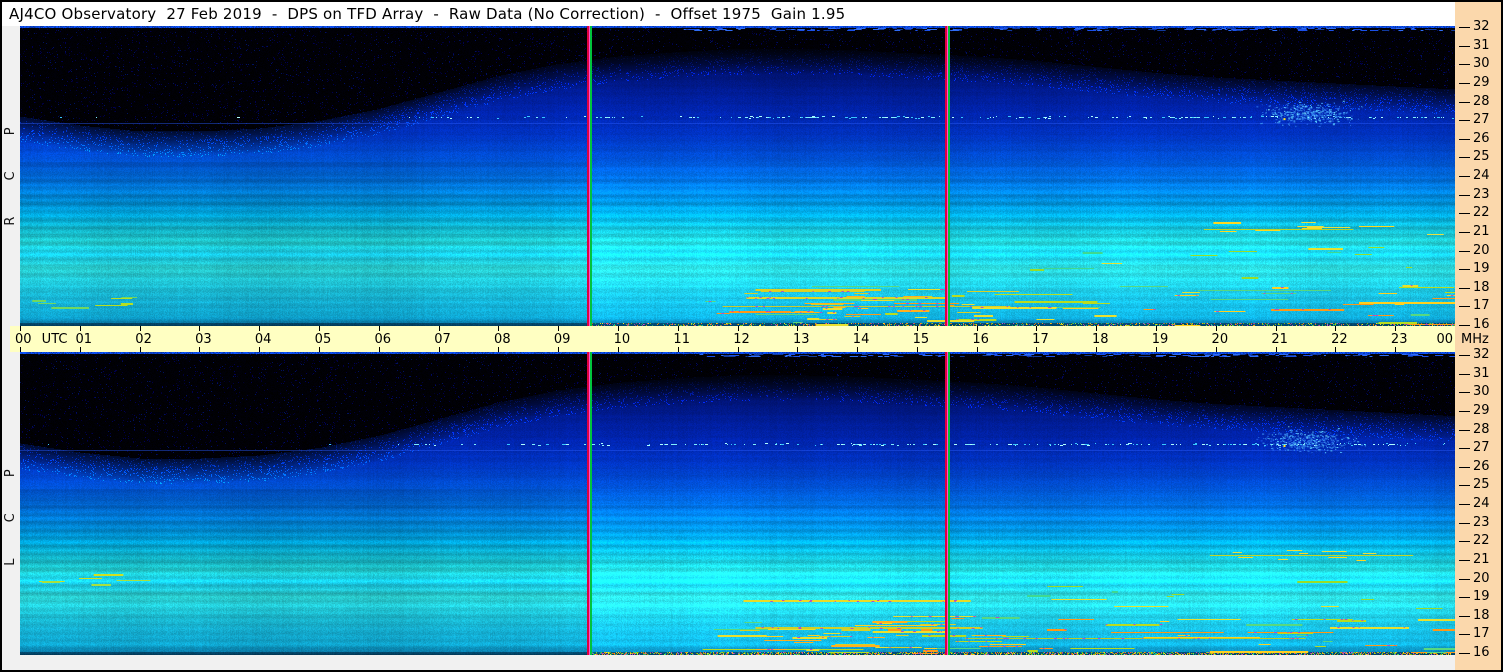 The image size is (1503, 672). What do you see at coordinates (1481, 540) in the screenshot?
I see `freq-tick-label: 22` at bounding box center [1481, 540].